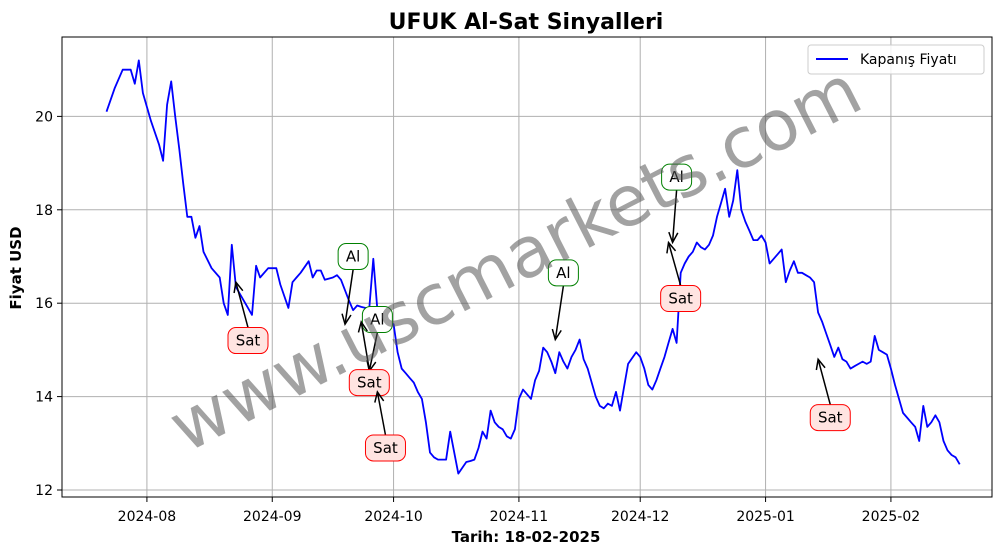  I want to click on legend: Kapanış Fiyatı, so click(896, 59).